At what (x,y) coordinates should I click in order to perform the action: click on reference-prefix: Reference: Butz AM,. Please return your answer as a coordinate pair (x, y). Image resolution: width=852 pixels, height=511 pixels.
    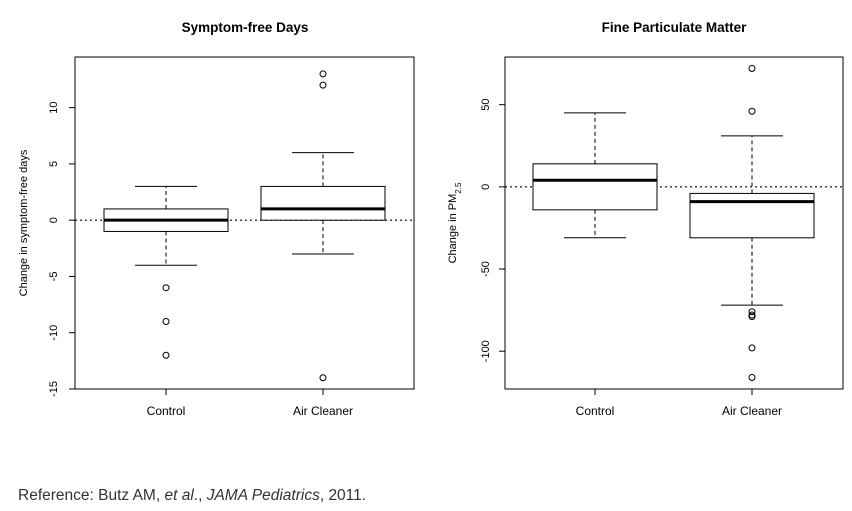
    Looking at the image, I should click on (91, 495).